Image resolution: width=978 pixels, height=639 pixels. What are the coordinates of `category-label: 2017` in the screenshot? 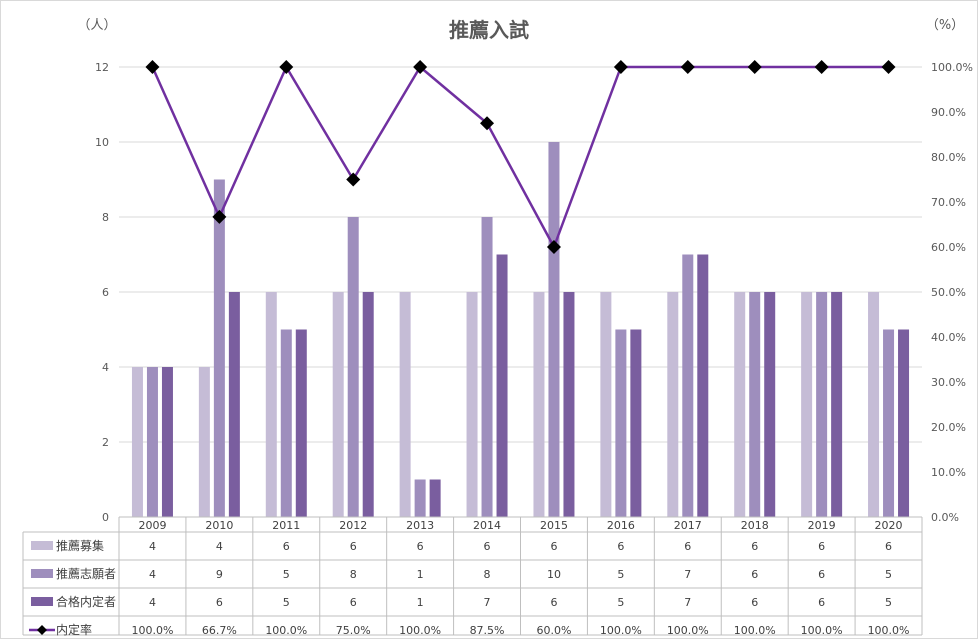 It's located at (688, 525).